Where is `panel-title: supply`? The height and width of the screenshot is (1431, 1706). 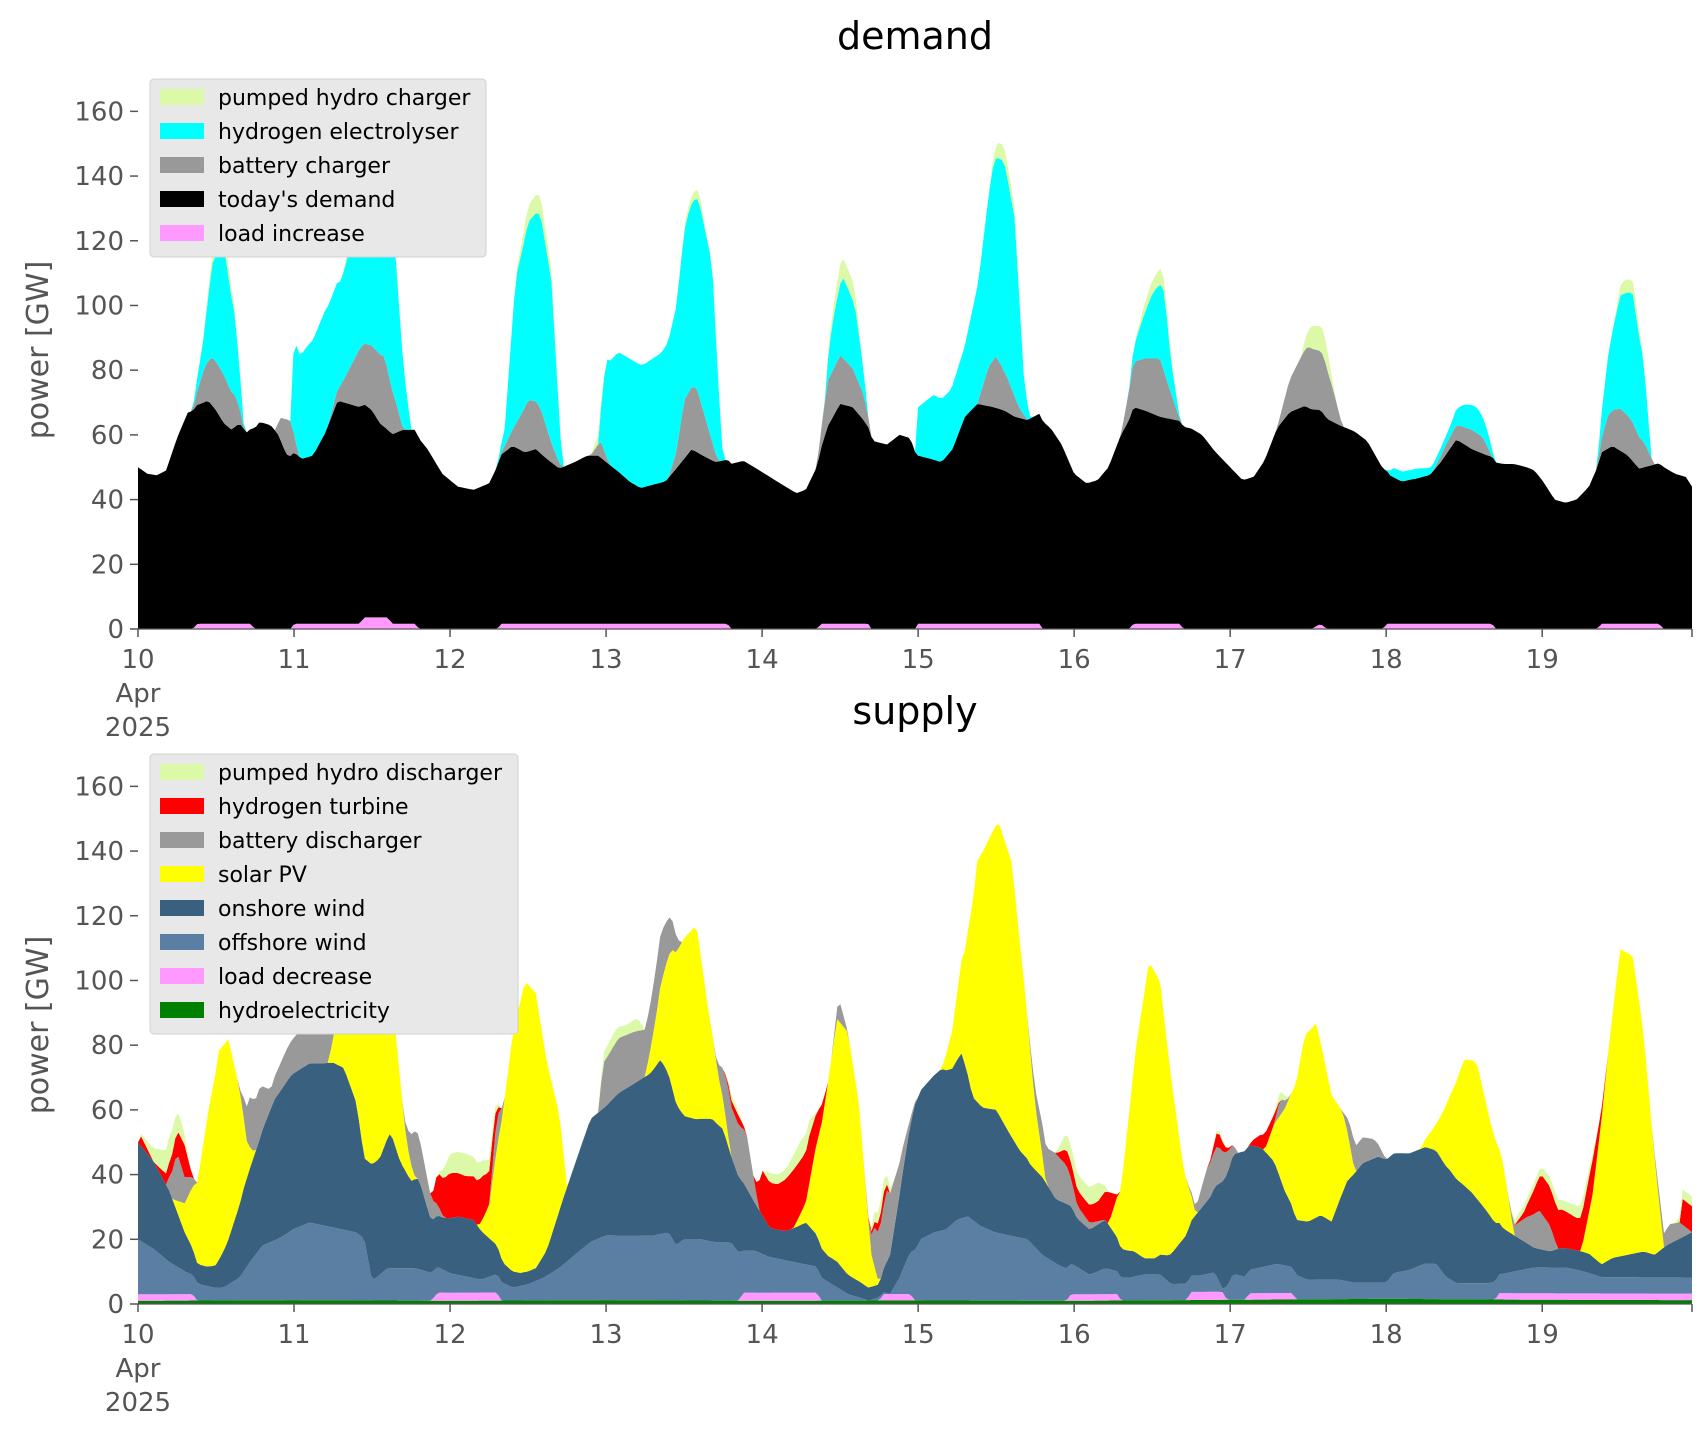 panel-title: supply is located at coordinates (914, 711).